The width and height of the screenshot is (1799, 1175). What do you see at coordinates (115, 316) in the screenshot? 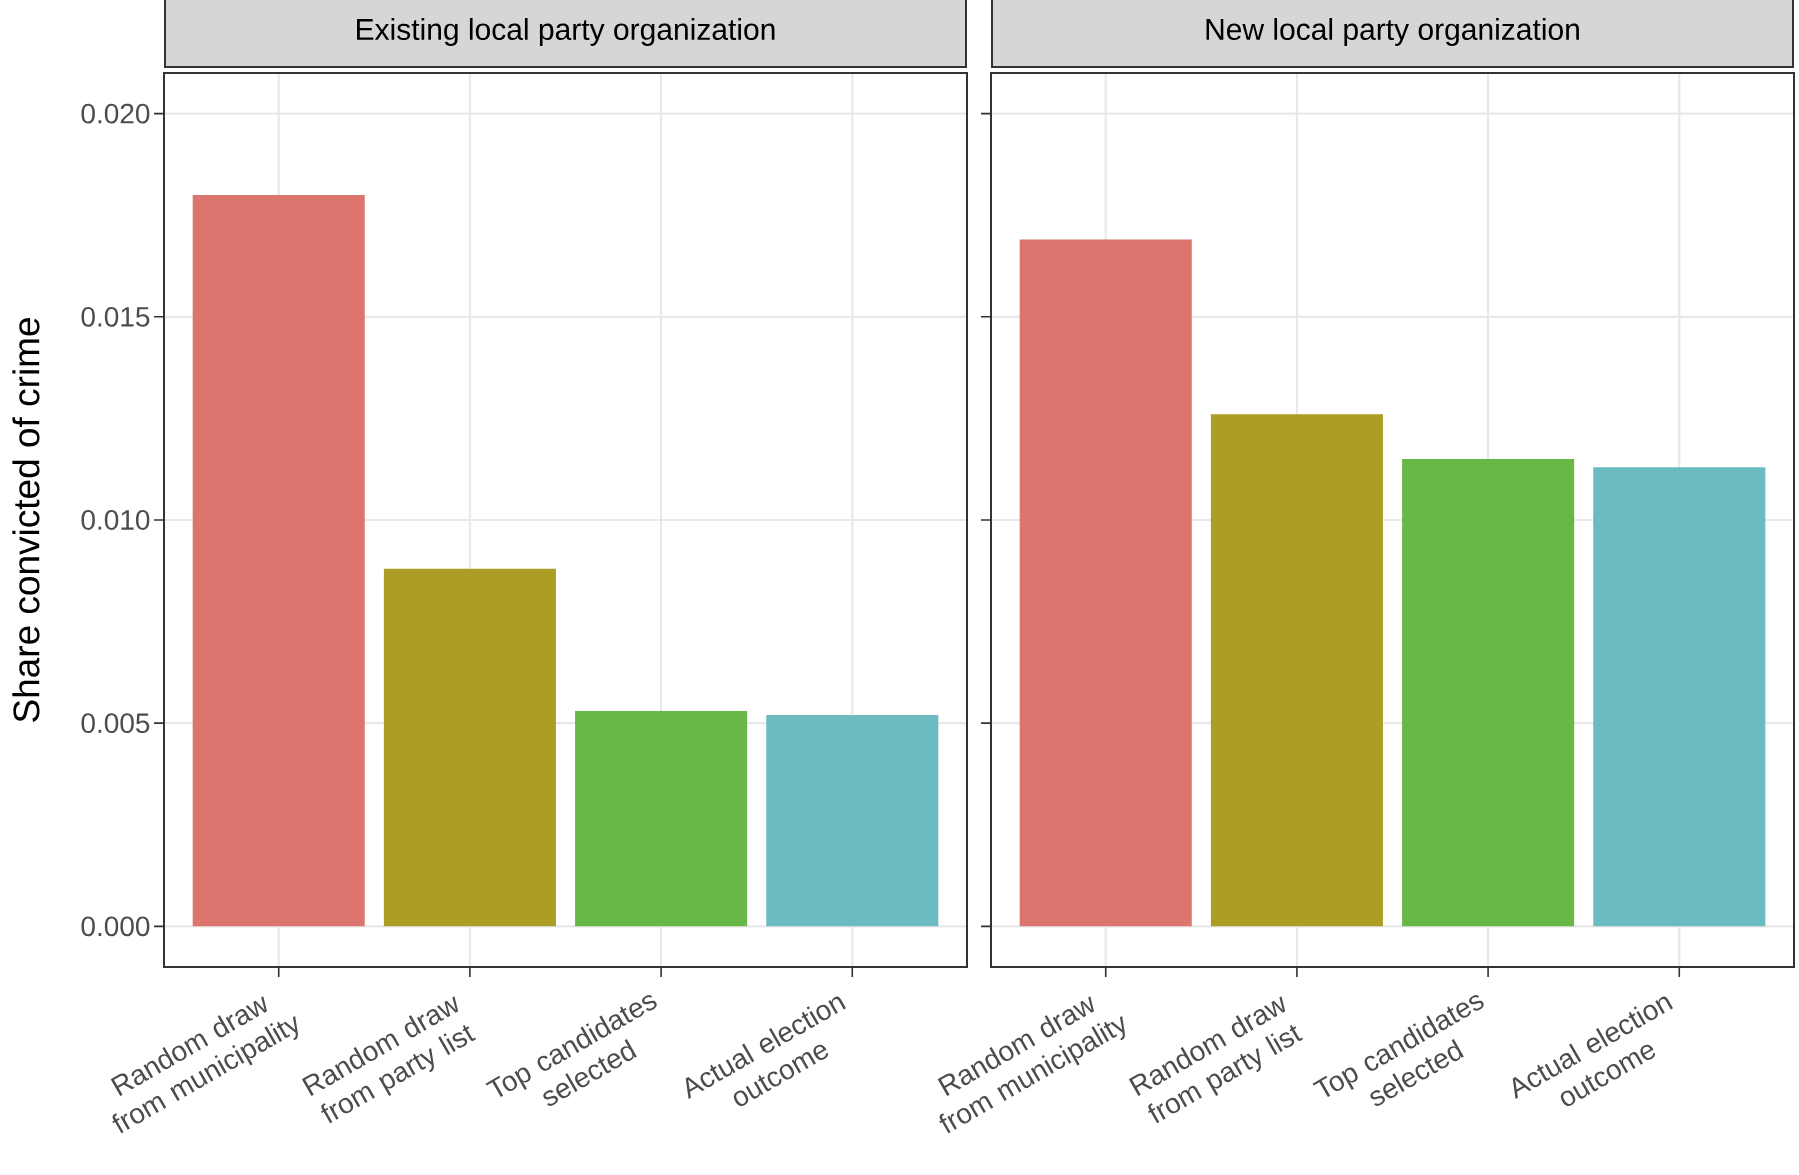
I see `y-tick-label: 0.015` at bounding box center [115, 316].